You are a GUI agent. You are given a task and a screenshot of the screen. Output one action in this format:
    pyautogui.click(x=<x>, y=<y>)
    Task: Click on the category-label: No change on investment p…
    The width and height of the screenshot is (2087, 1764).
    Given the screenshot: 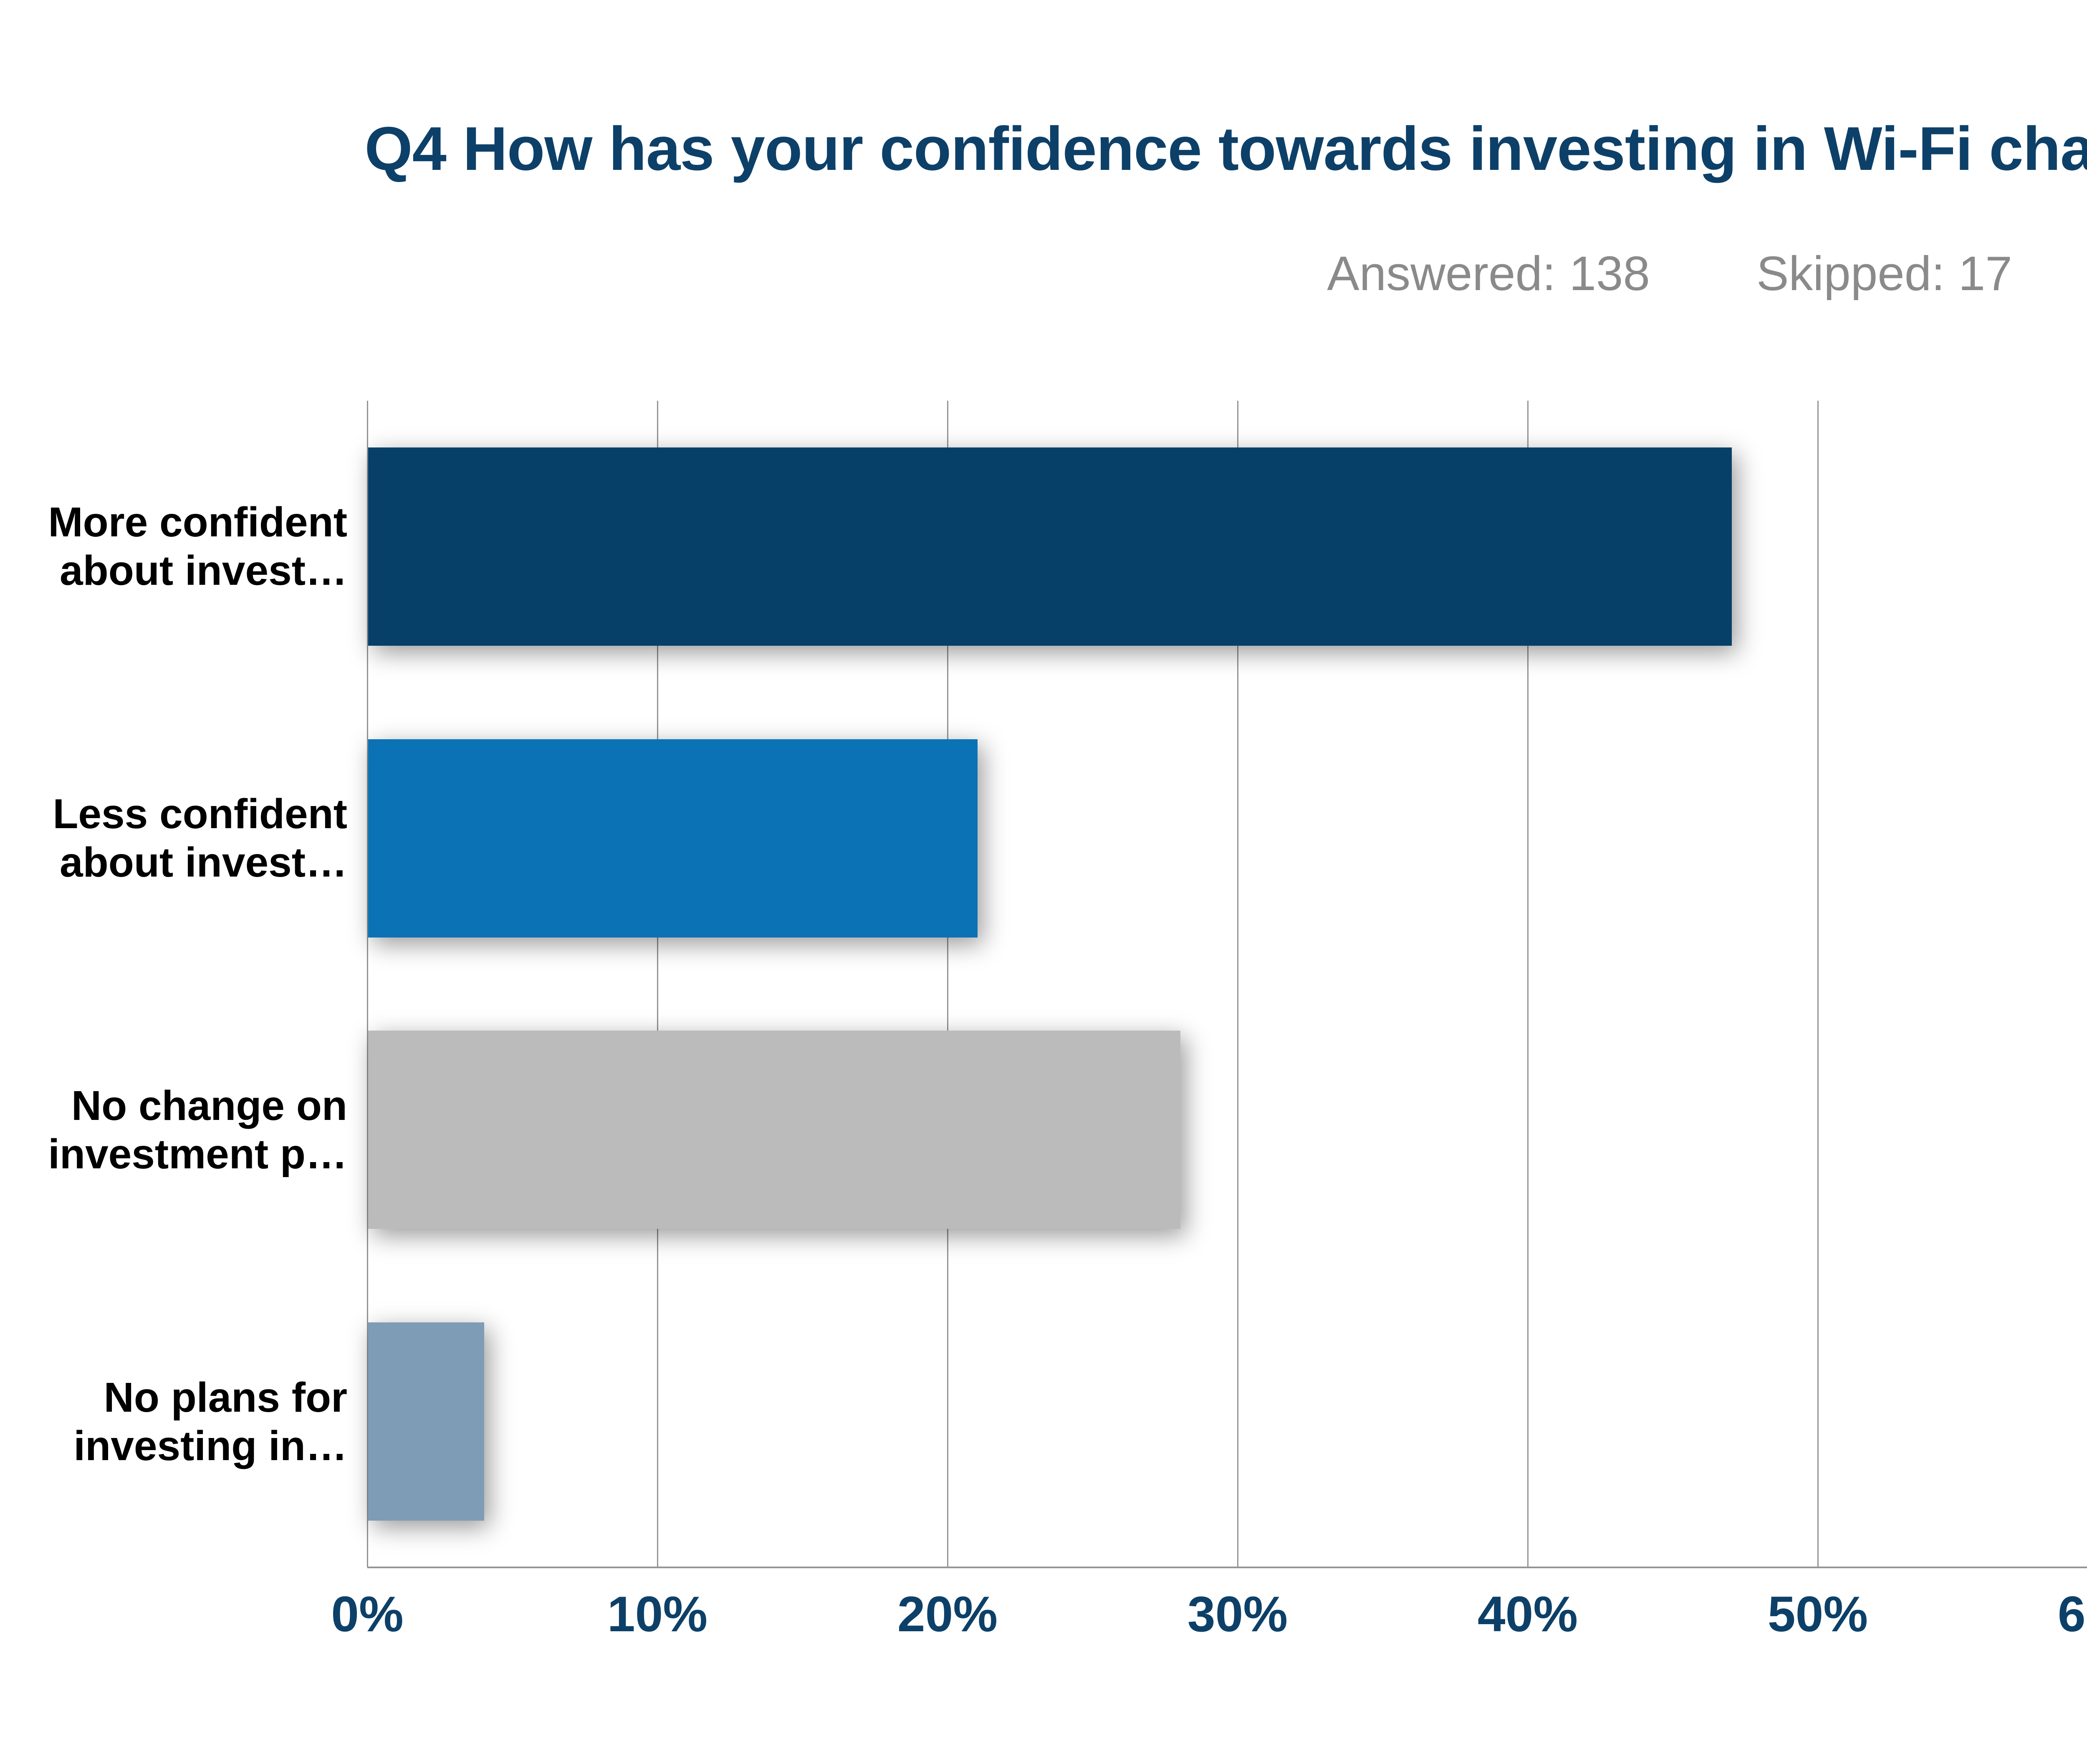 What is the action you would take?
    pyautogui.click(x=183, y=1130)
    